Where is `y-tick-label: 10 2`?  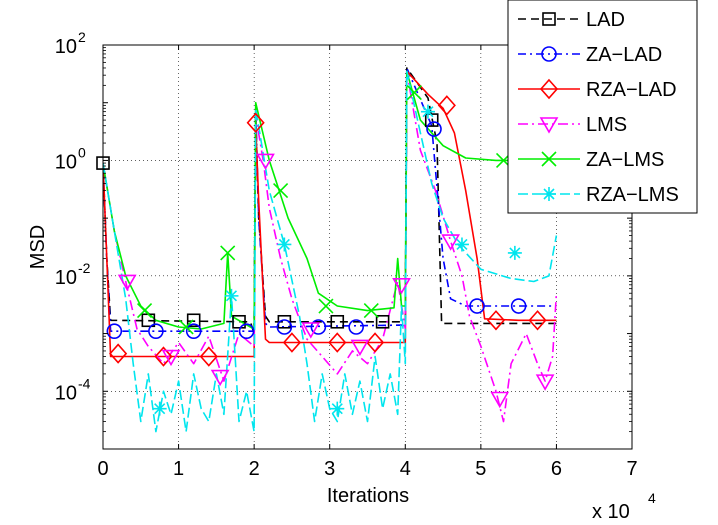 y-tick-label: 10 2 is located at coordinates (70, 43).